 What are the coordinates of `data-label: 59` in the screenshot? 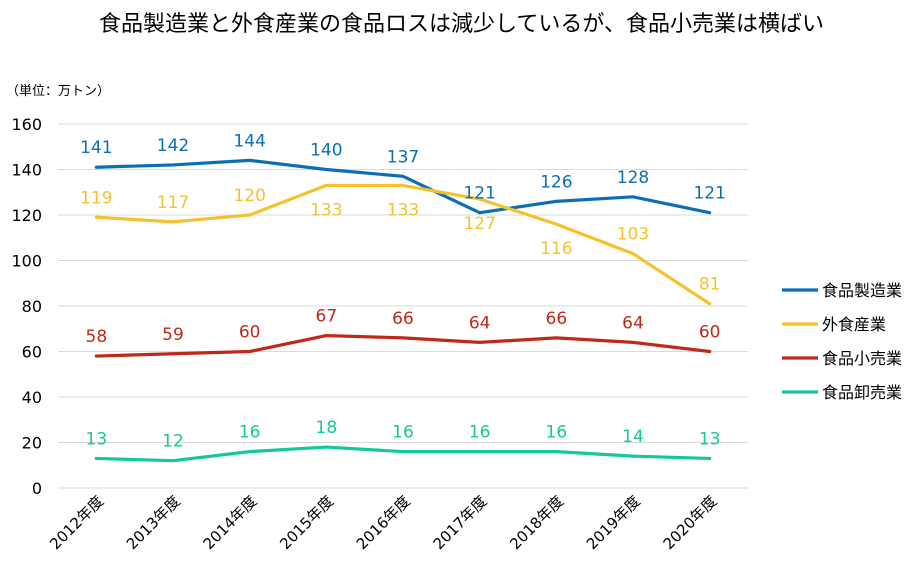 It's located at (173, 335).